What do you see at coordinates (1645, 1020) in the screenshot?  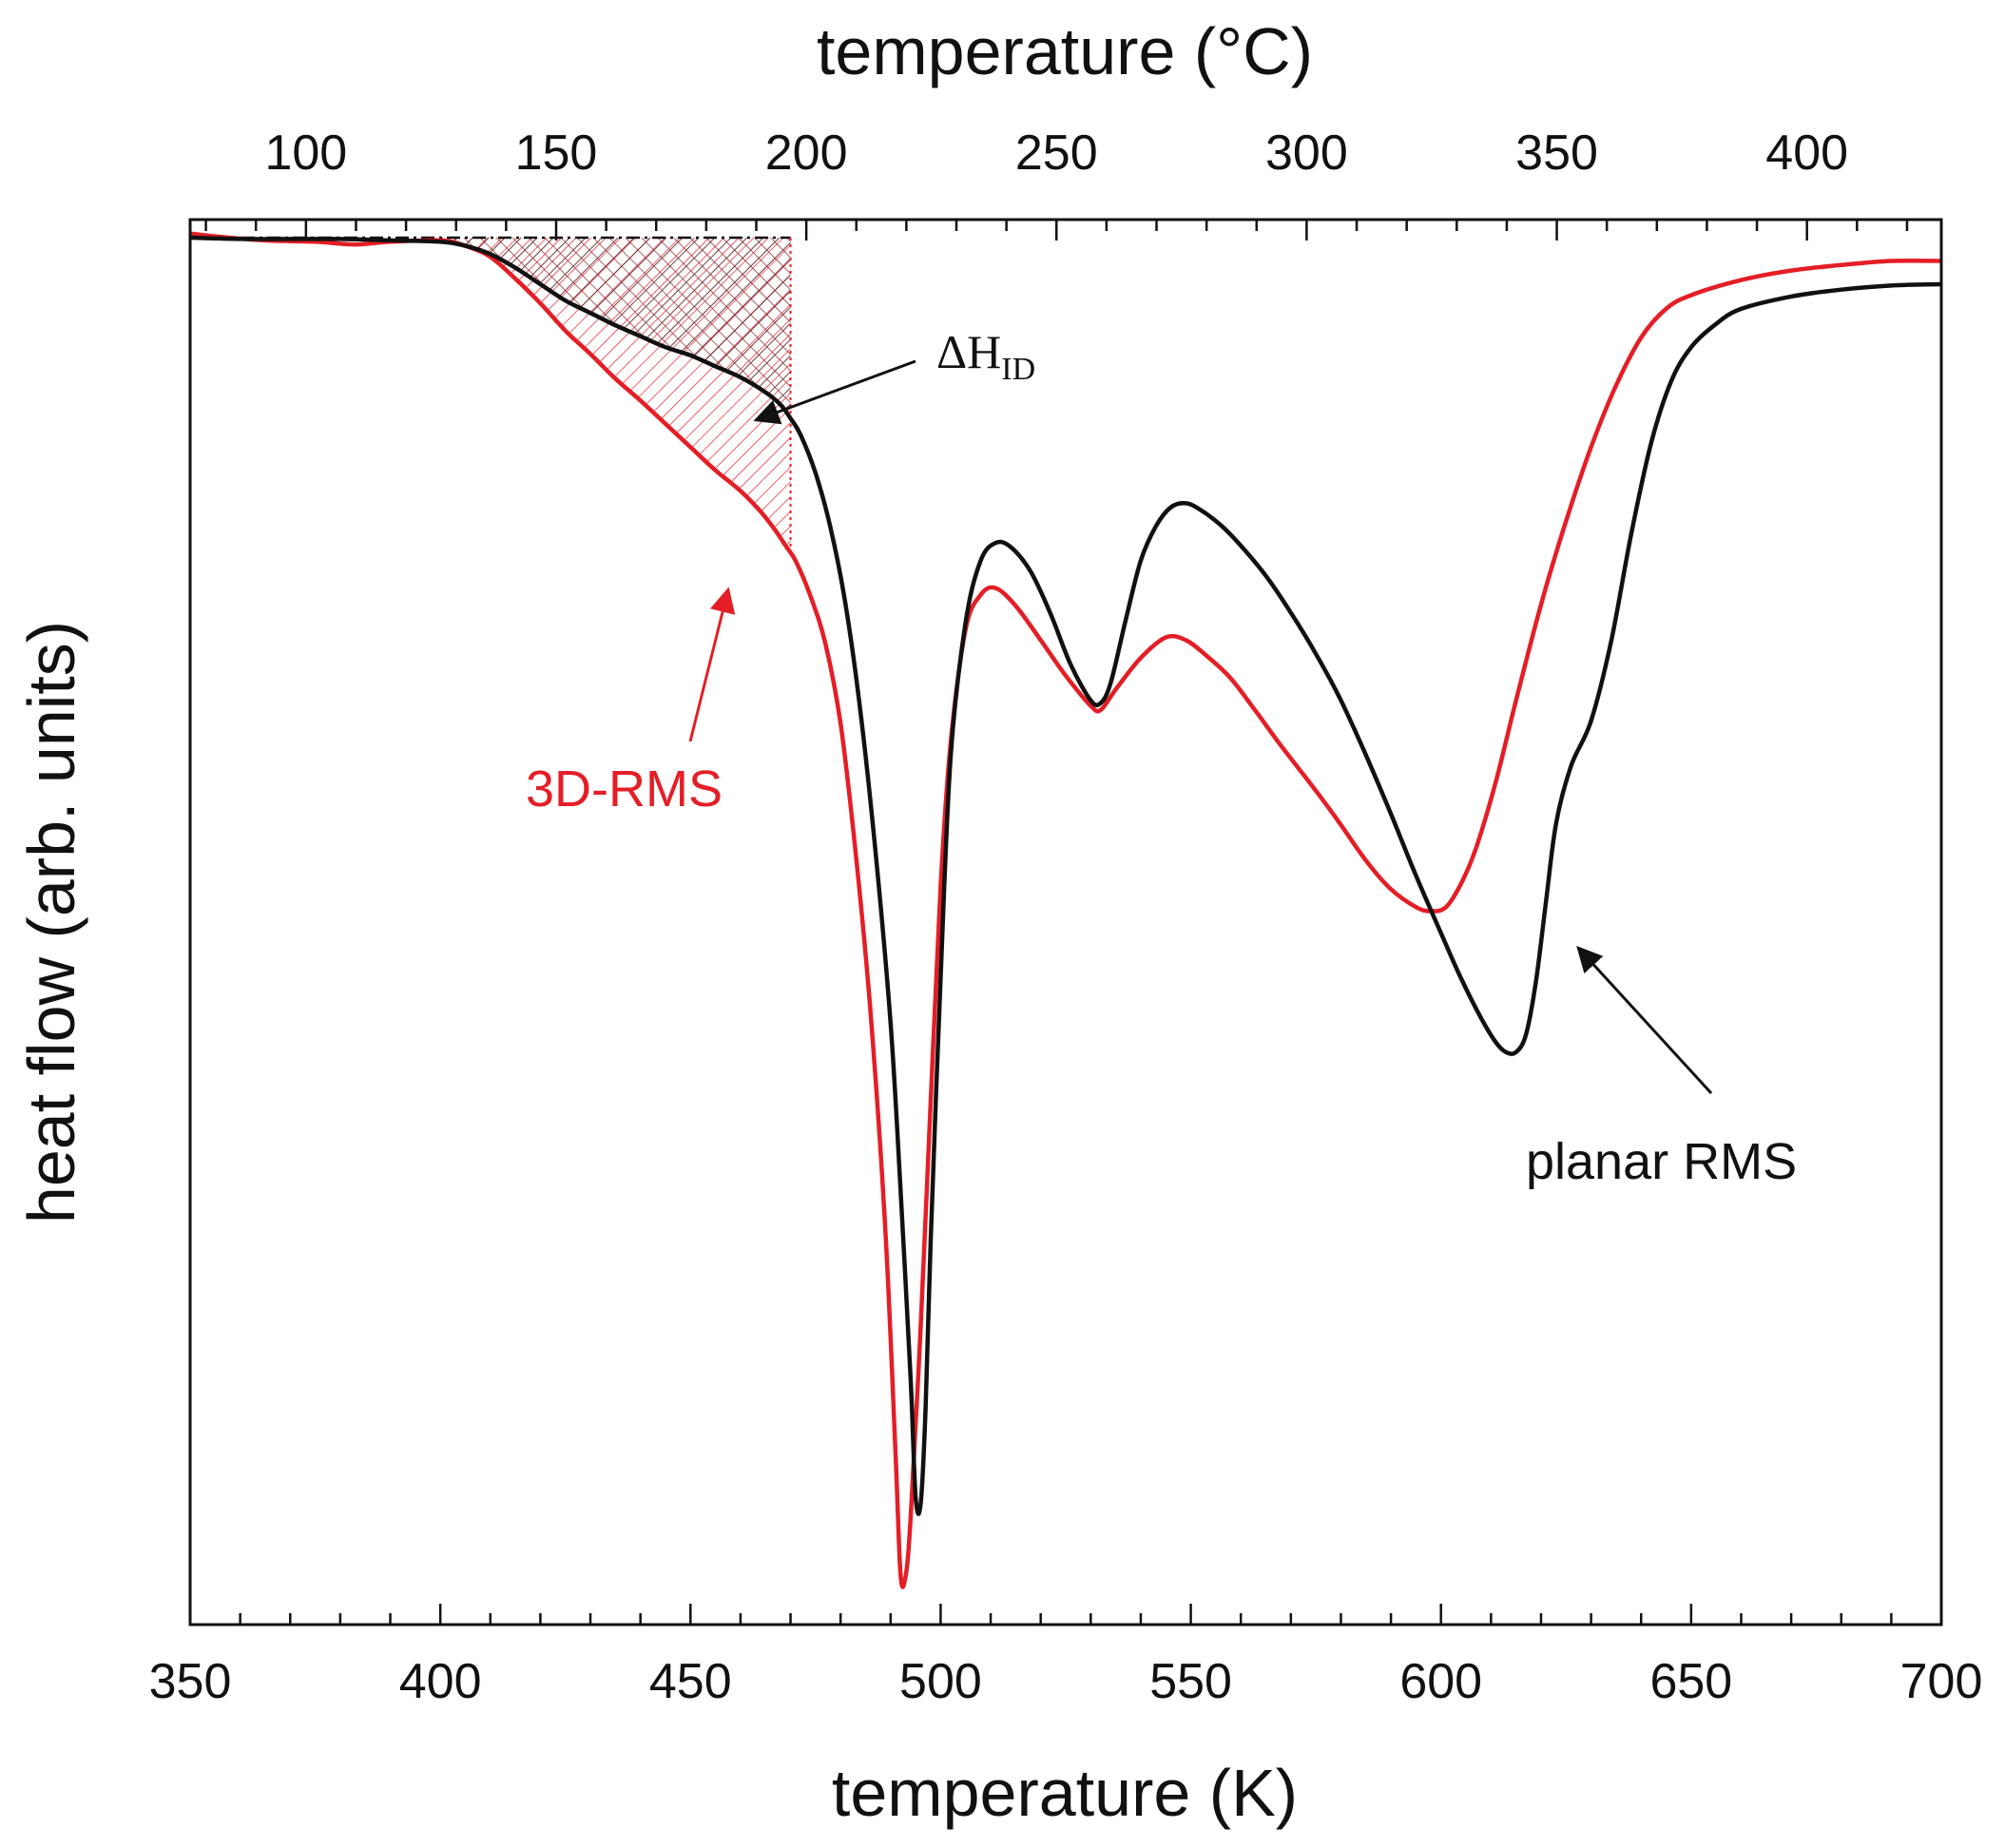 I see `planar-rms-arrow` at bounding box center [1645, 1020].